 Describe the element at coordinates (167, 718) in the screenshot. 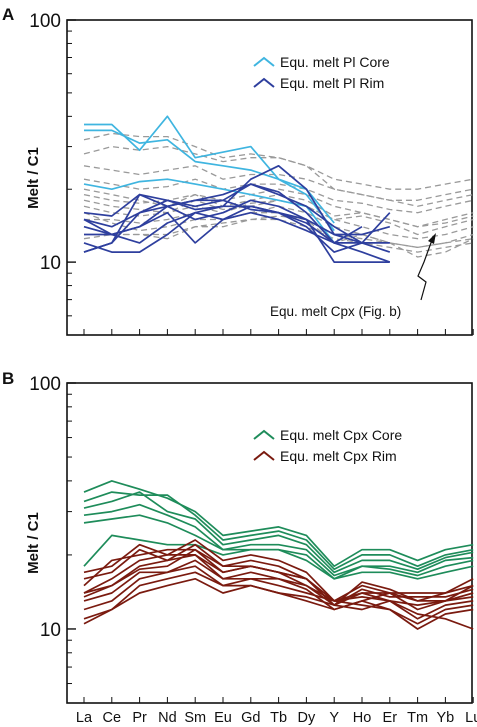

I see `x-tick-label: Nd` at that location.